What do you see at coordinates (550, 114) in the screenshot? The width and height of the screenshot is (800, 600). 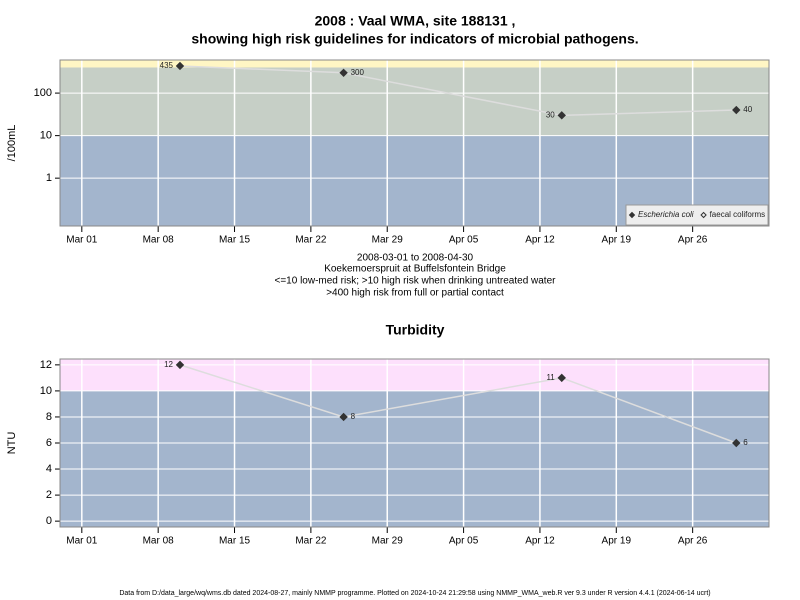 I see `value-label: 30` at bounding box center [550, 114].